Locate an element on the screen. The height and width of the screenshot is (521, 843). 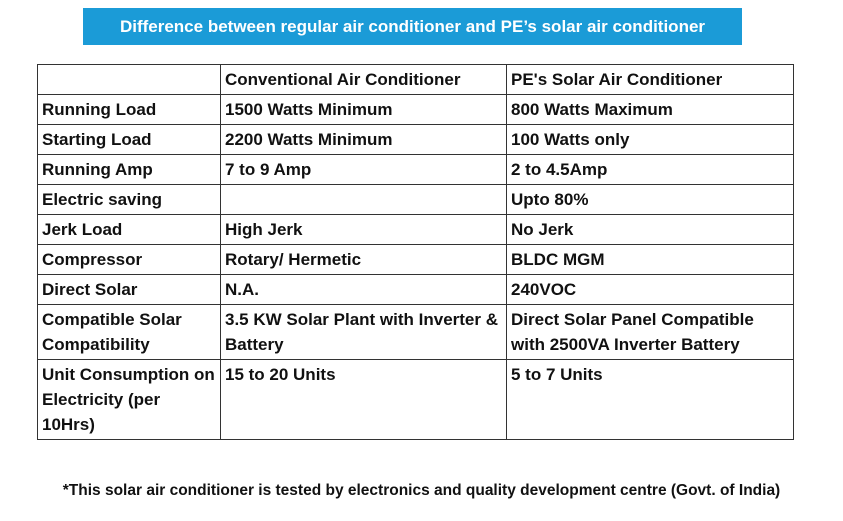
table-cell: Compatible Solar Compatibility is located at coordinates (129, 332).